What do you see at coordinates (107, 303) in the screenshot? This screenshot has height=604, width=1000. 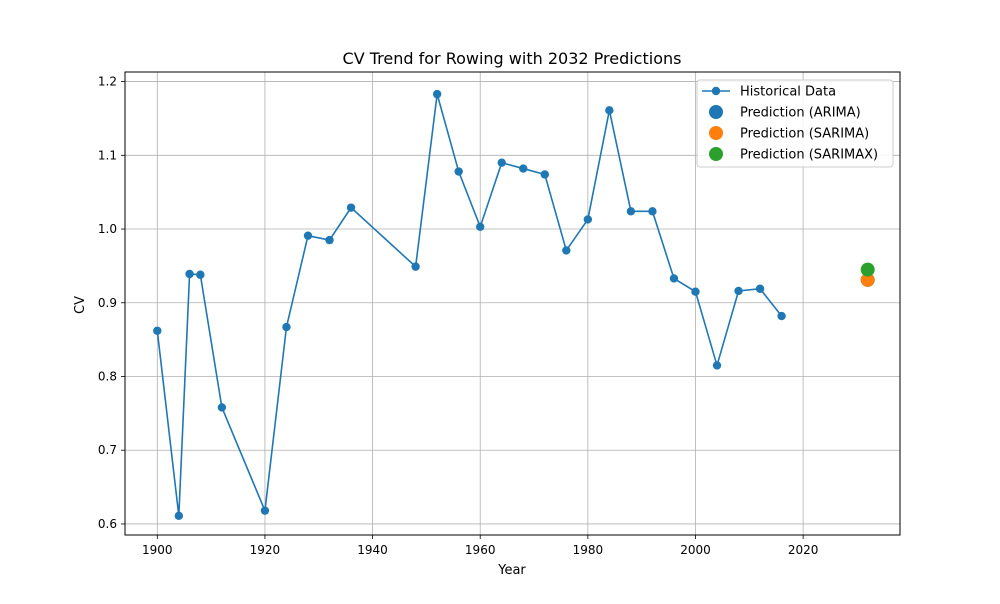 I see `y-tick-label: 0.9` at bounding box center [107, 303].